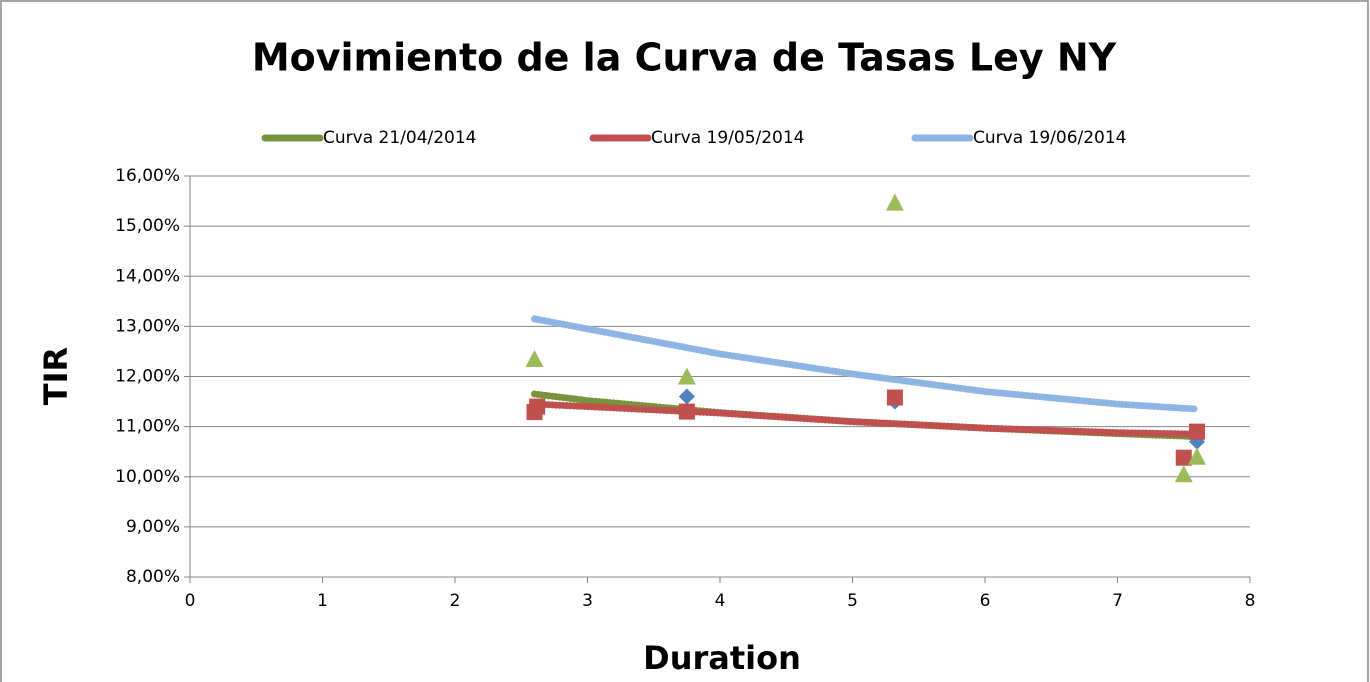 Image resolution: width=1370 pixels, height=682 pixels. Describe the element at coordinates (147, 427) in the screenshot. I see `y-tick-label: 11,00%` at that location.